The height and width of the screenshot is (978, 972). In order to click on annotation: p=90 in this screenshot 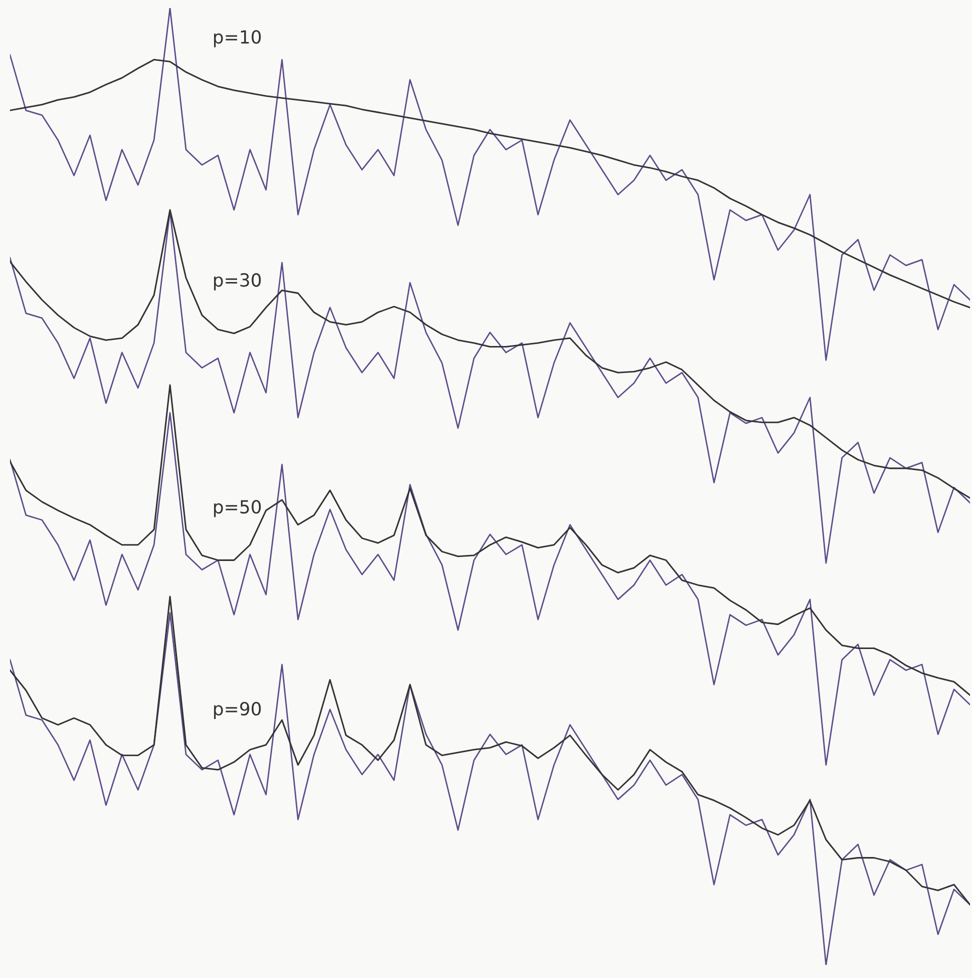, I will do `click(237, 711)`.